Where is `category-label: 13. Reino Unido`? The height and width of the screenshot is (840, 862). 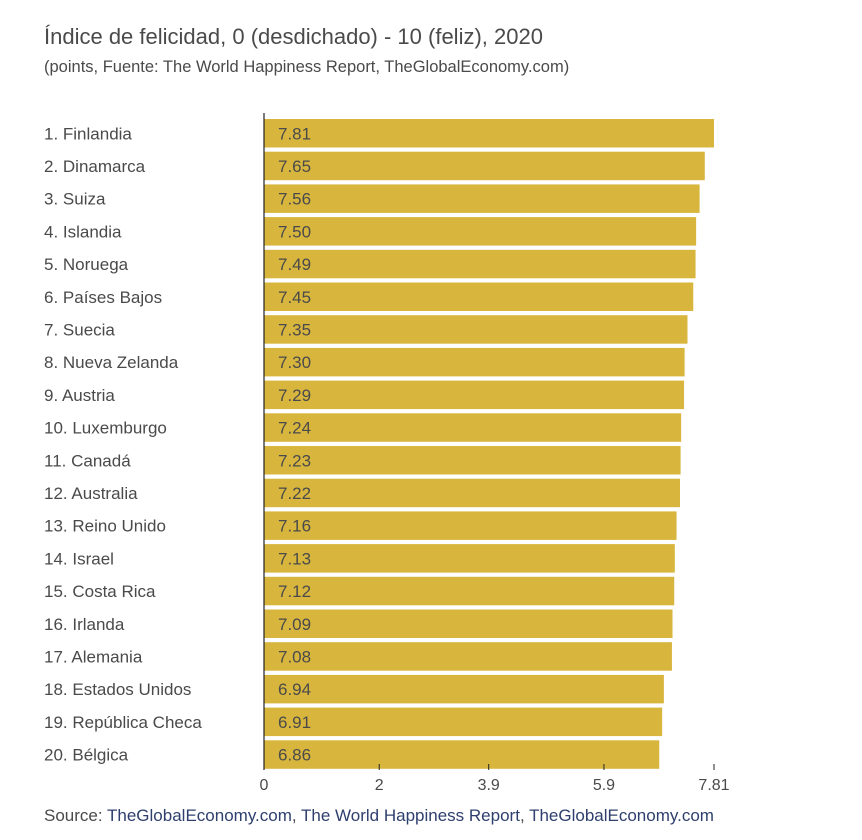 category-label: 13. Reino Unido is located at coordinates (105, 526).